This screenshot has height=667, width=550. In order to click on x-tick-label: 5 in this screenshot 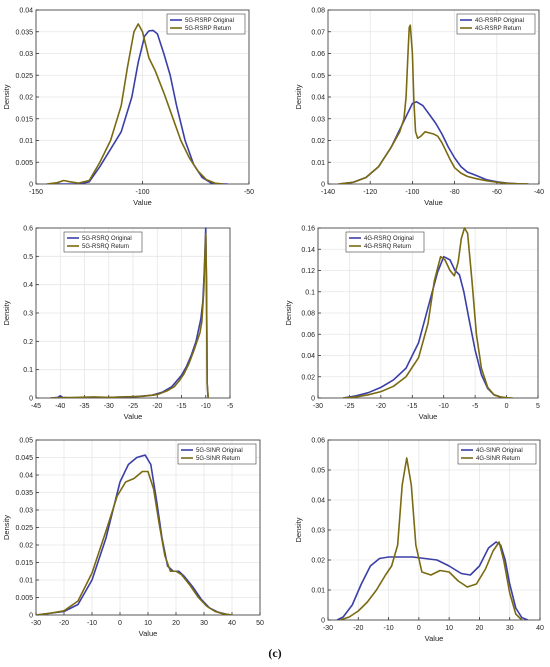, I will do `click(538, 406)`.